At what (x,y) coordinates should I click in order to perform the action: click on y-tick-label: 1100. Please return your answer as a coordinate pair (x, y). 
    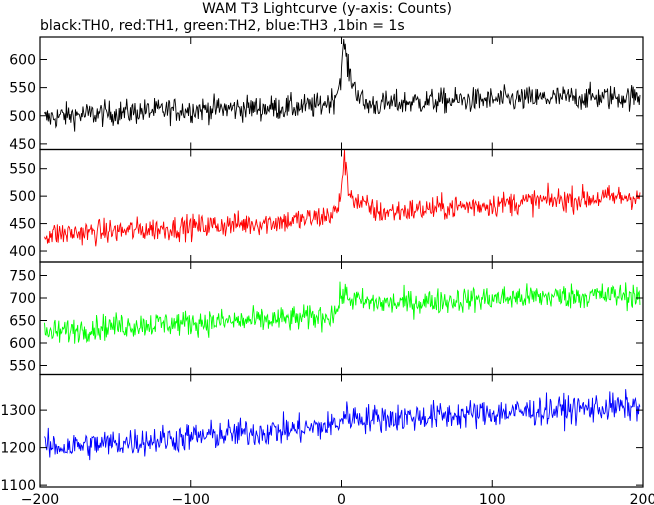
    Looking at the image, I should click on (18, 486).